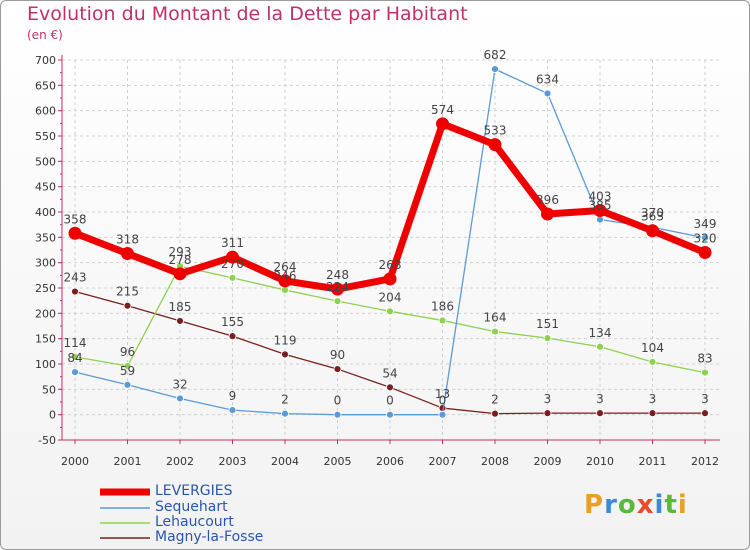 Image resolution: width=750 pixels, height=550 pixels. I want to click on data-label: 318, so click(127, 240).